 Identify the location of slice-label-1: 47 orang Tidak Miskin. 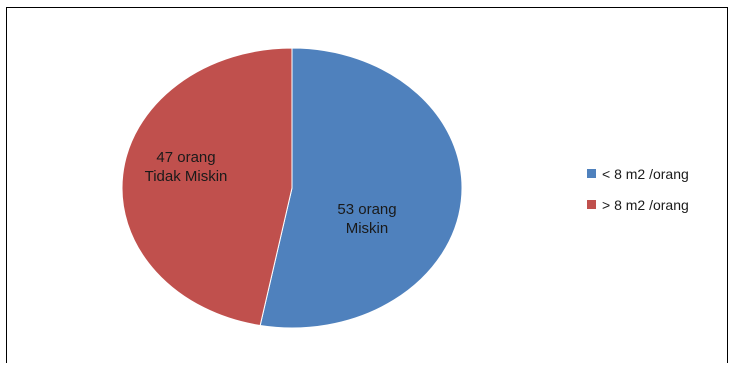
(186, 167).